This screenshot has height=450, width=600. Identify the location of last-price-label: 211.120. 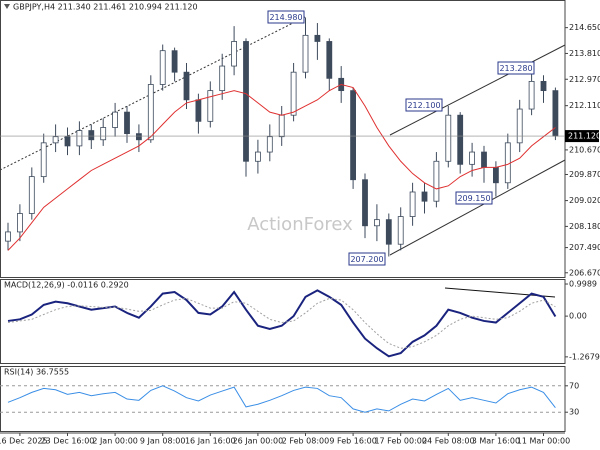
(584, 136).